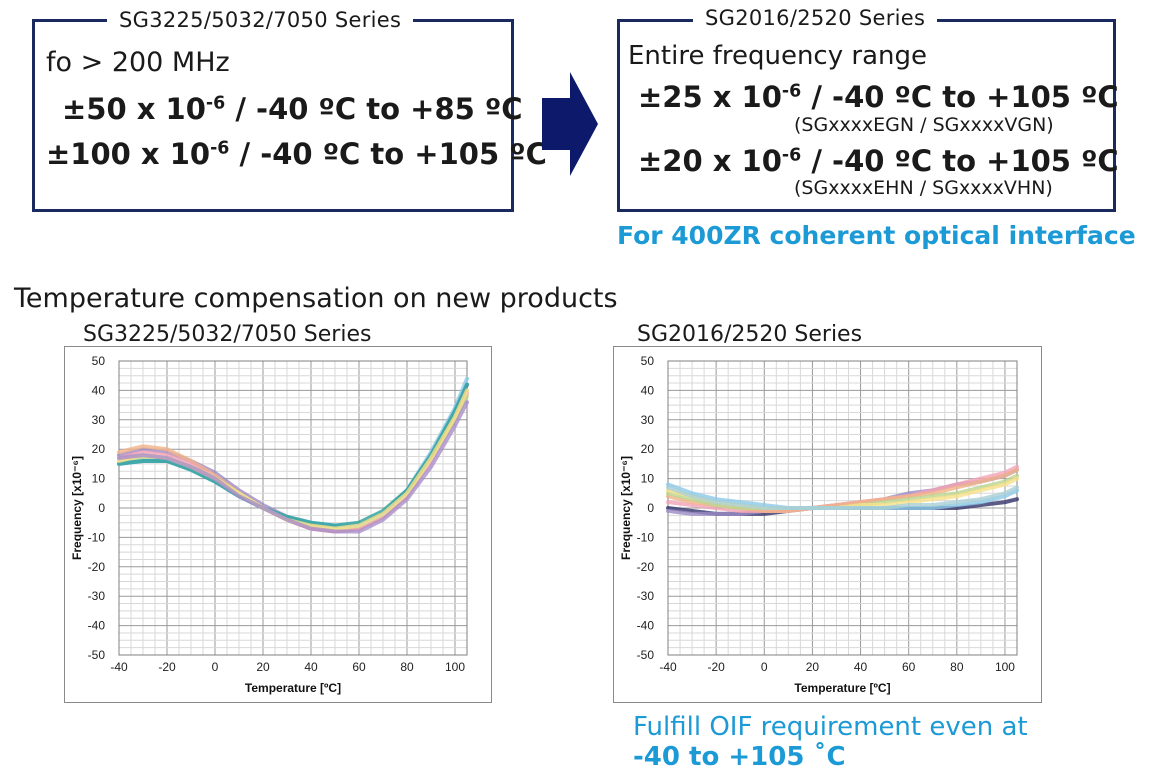 This screenshot has height=779, width=1157. Describe the element at coordinates (878, 97) in the screenshot. I see `right-box-spec-1: ±25 x 10-6 / -40 ºC to +105 ºC` at that location.